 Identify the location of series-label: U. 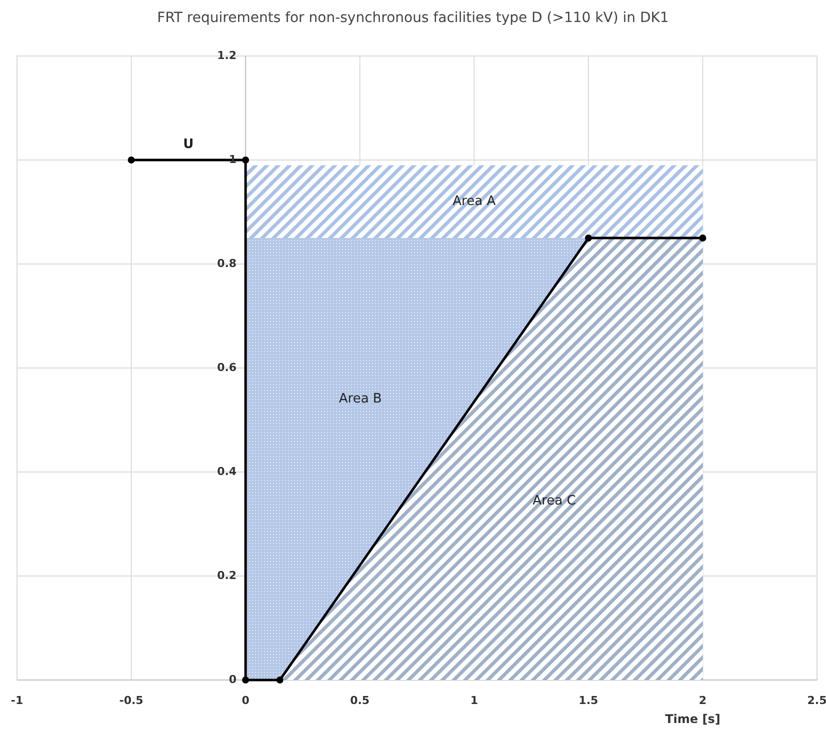
(188, 144).